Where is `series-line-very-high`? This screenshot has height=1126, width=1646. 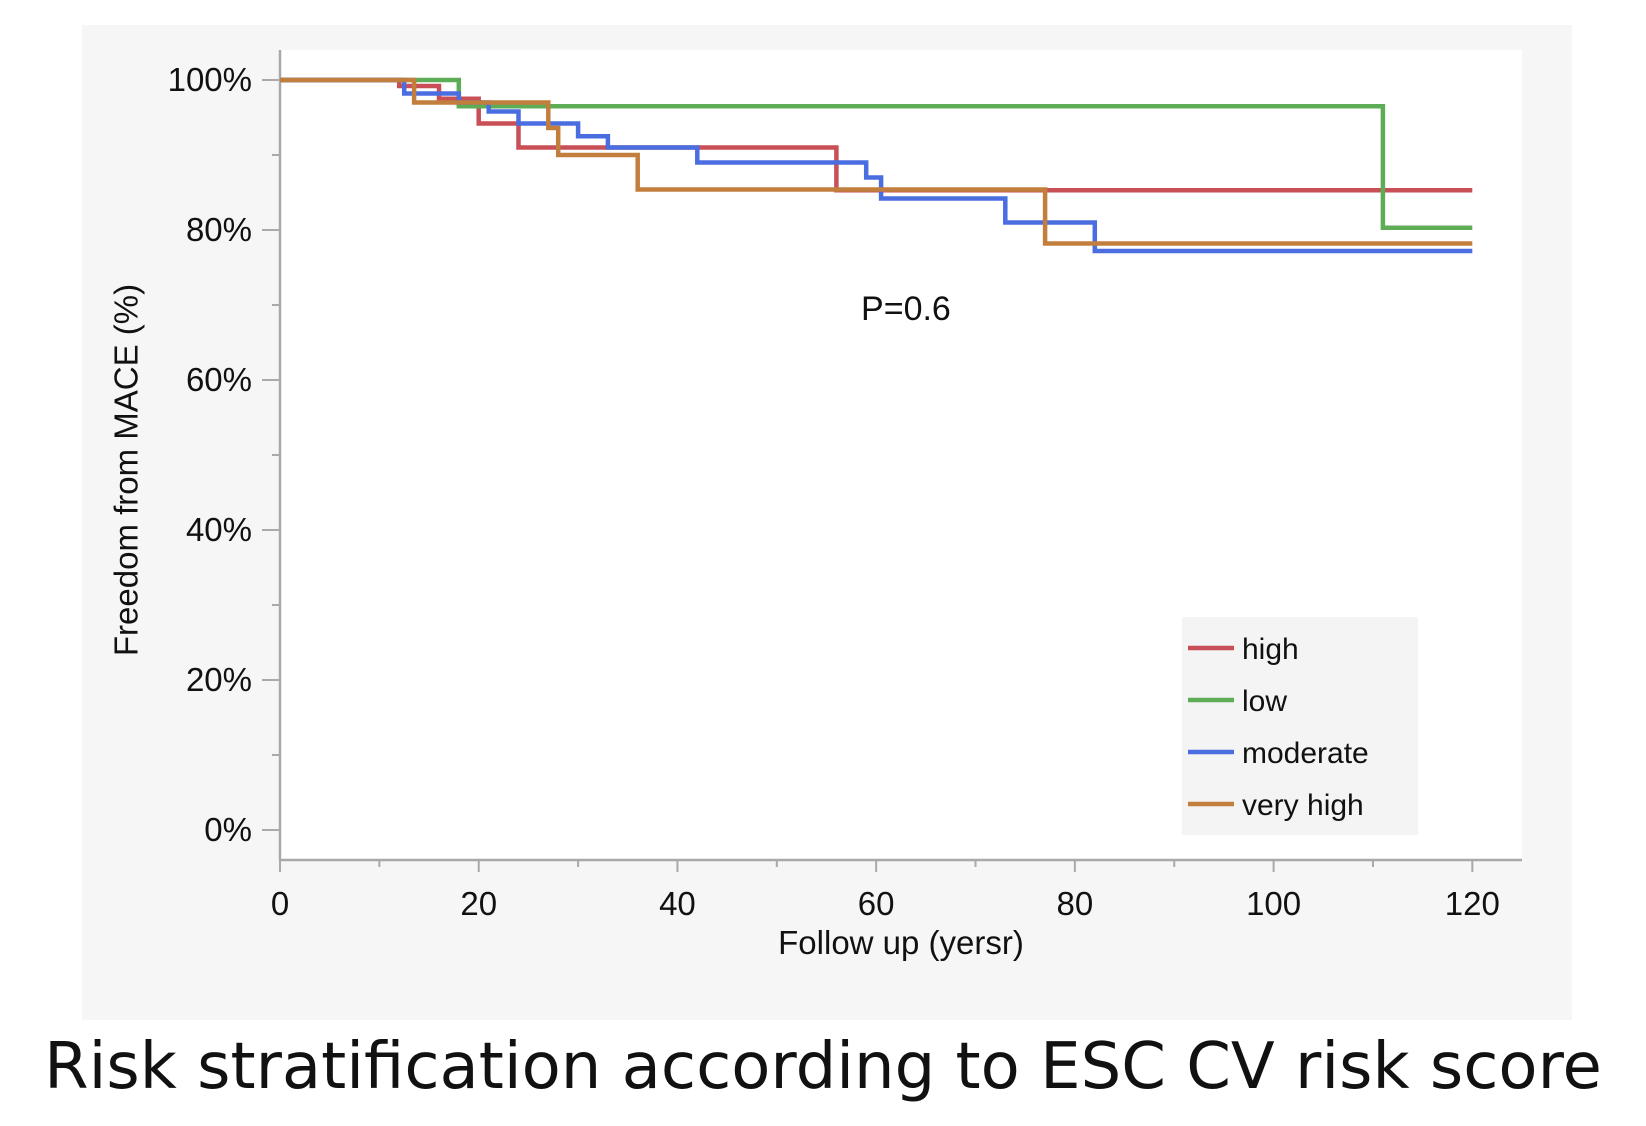 series-line-very-high is located at coordinates (876, 161).